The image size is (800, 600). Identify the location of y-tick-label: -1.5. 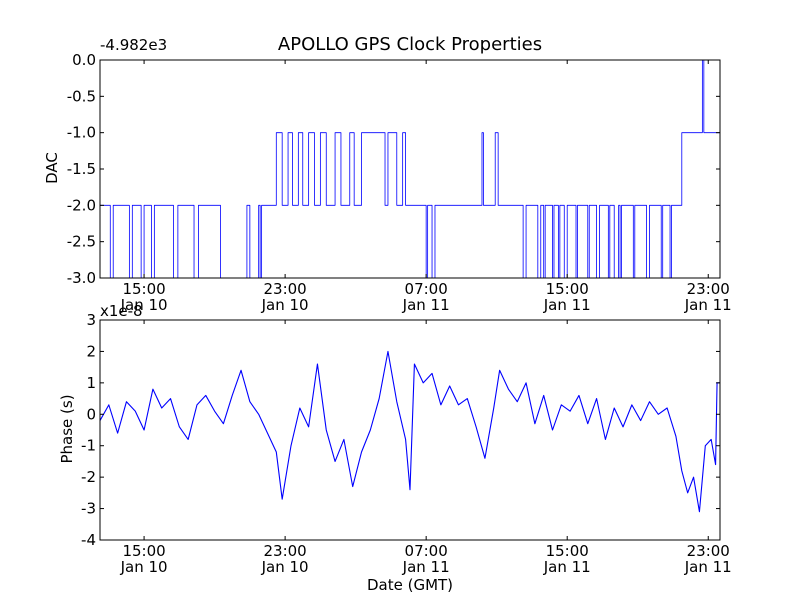
(81, 169).